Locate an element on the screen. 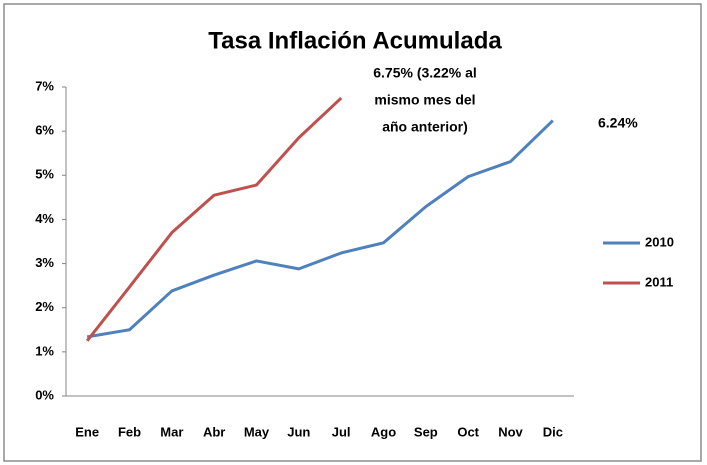 The height and width of the screenshot is (465, 707). x-tick-label: Feb is located at coordinates (129, 431).